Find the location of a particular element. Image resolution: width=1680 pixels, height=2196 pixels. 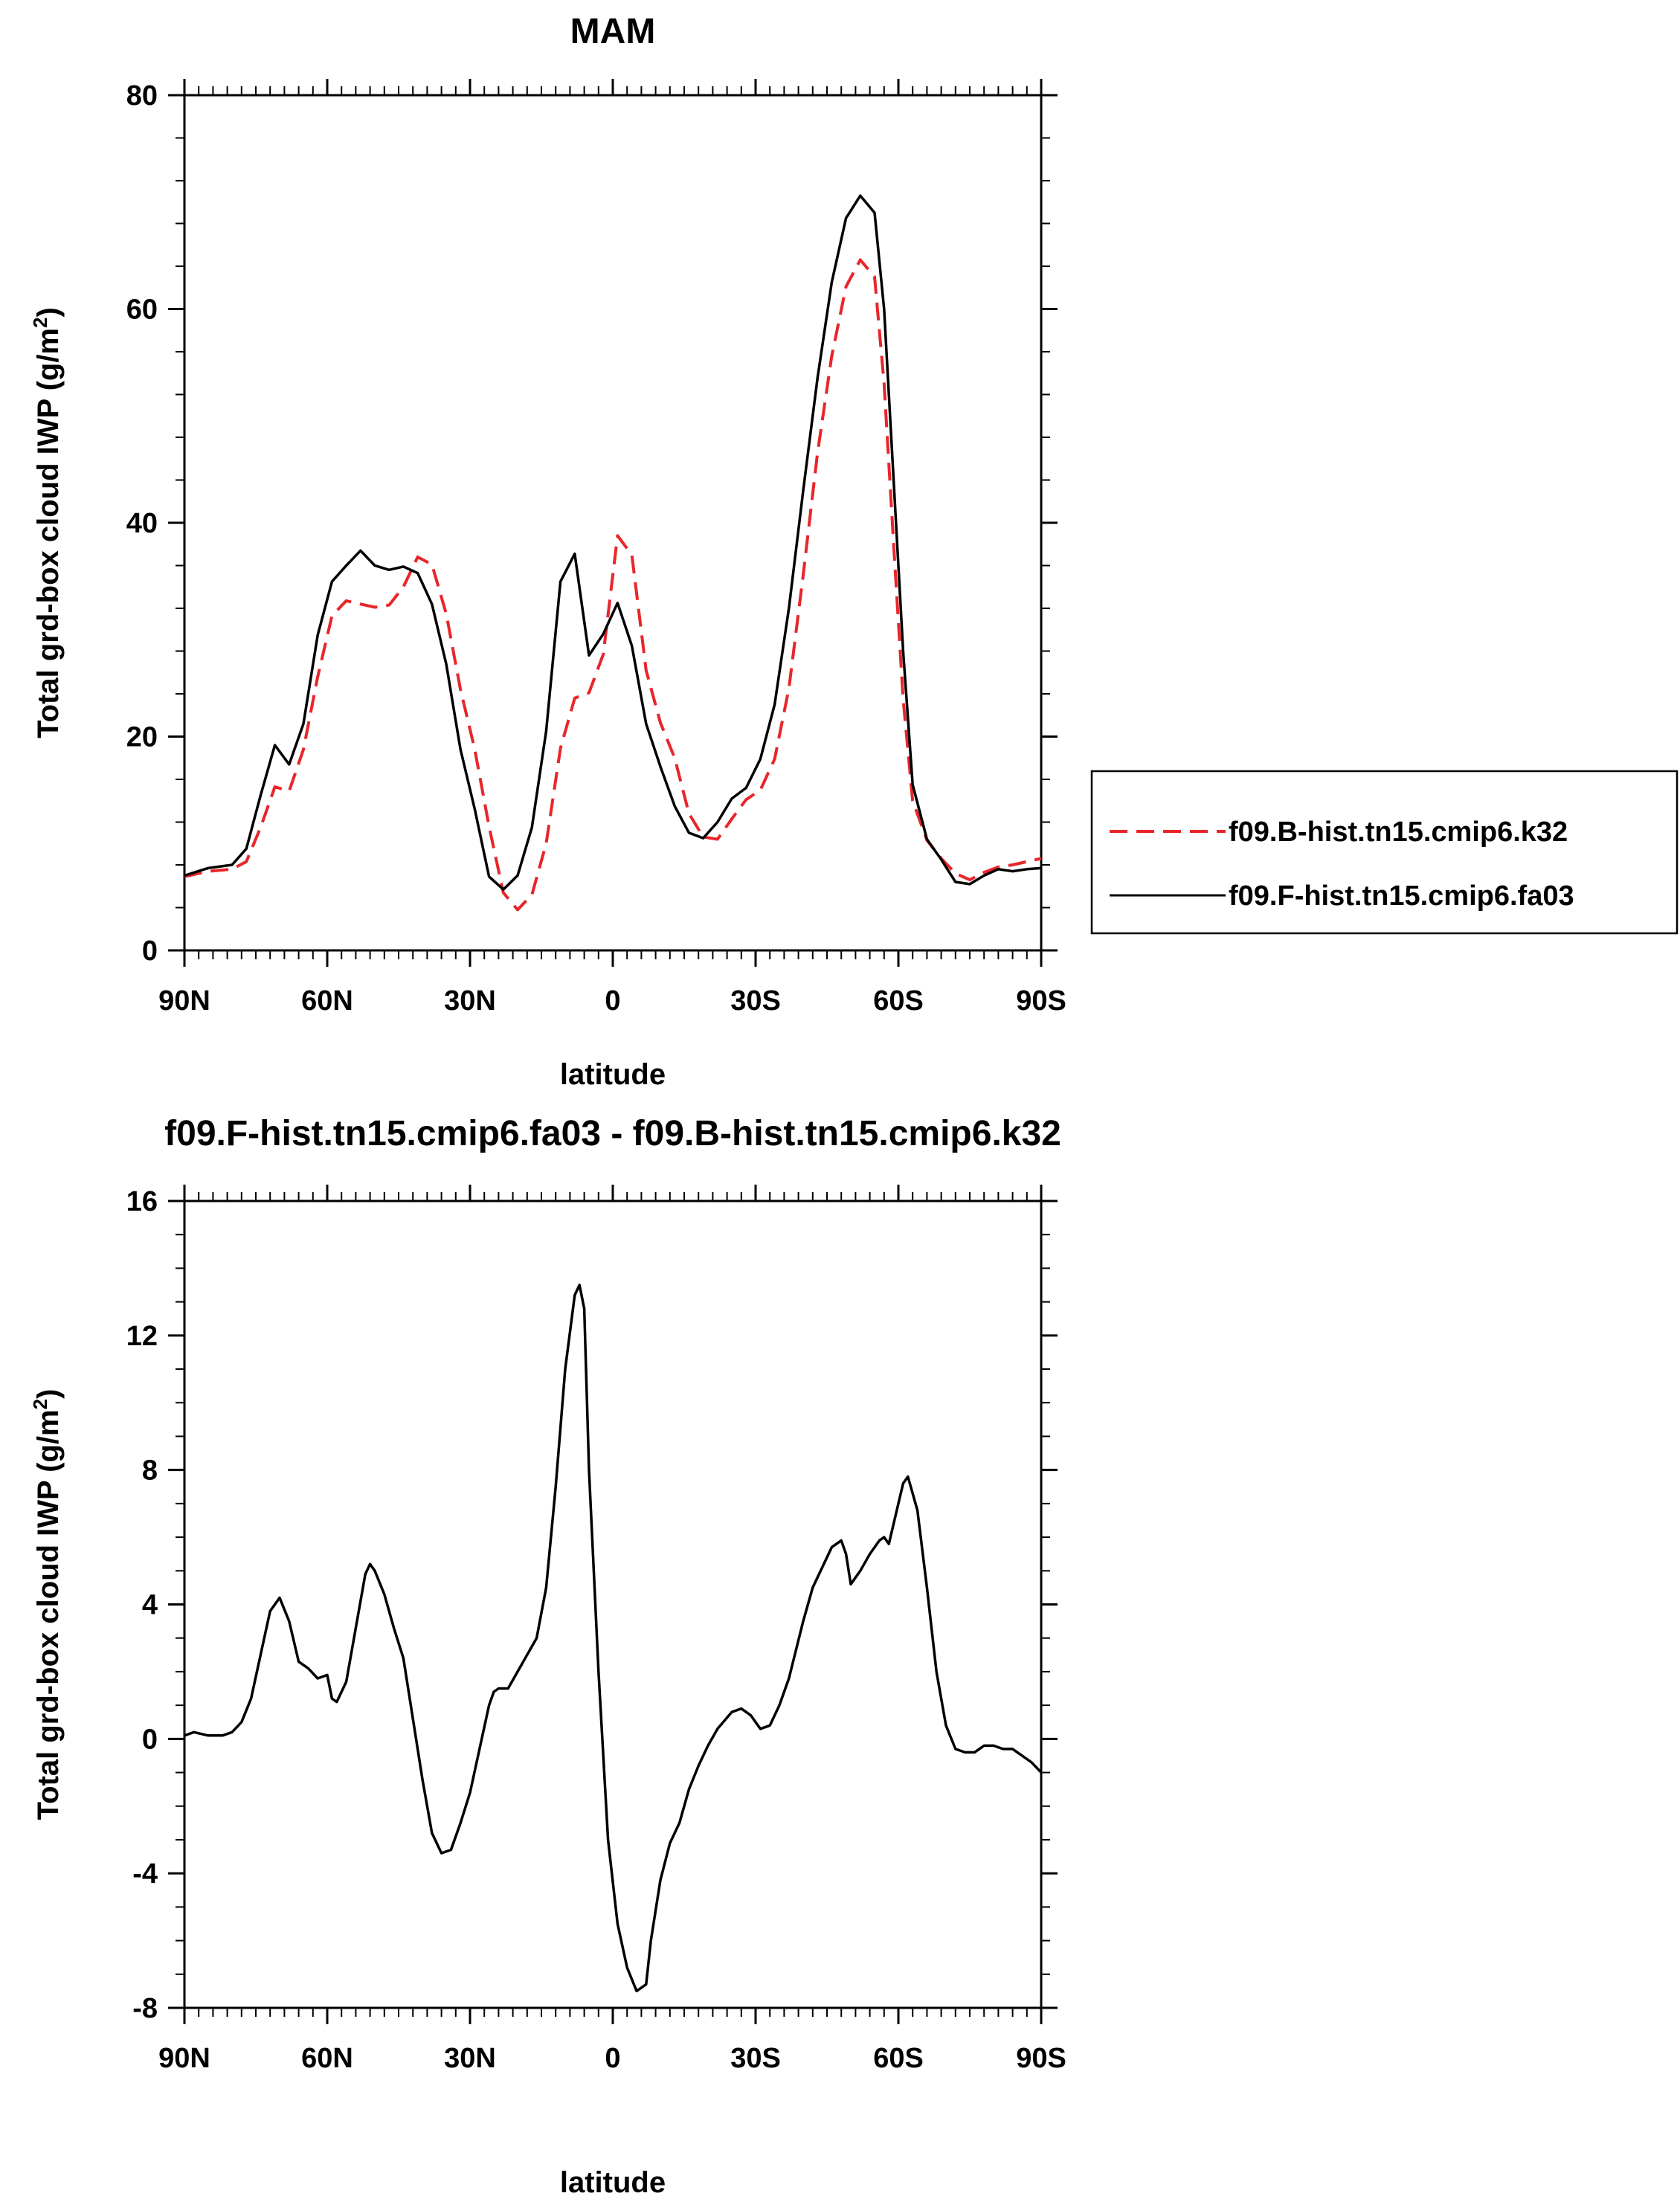

y-tick-label: 20 is located at coordinates (142, 737).